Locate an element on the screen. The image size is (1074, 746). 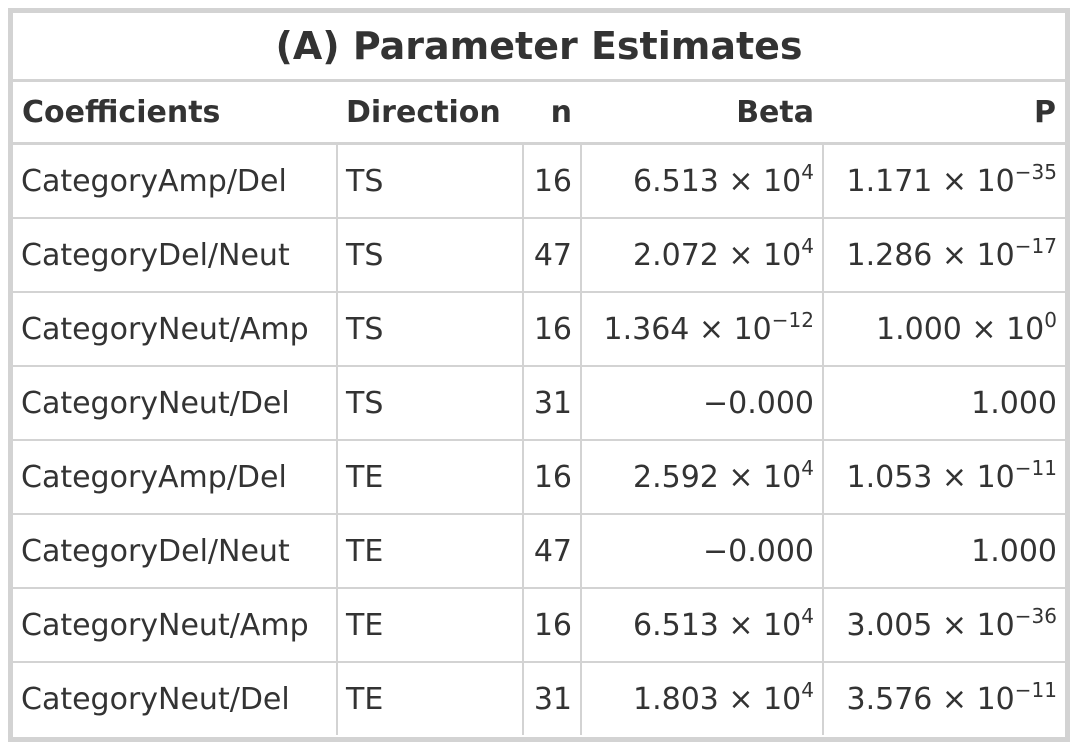
column-header-p: P is located at coordinates (944, 113).